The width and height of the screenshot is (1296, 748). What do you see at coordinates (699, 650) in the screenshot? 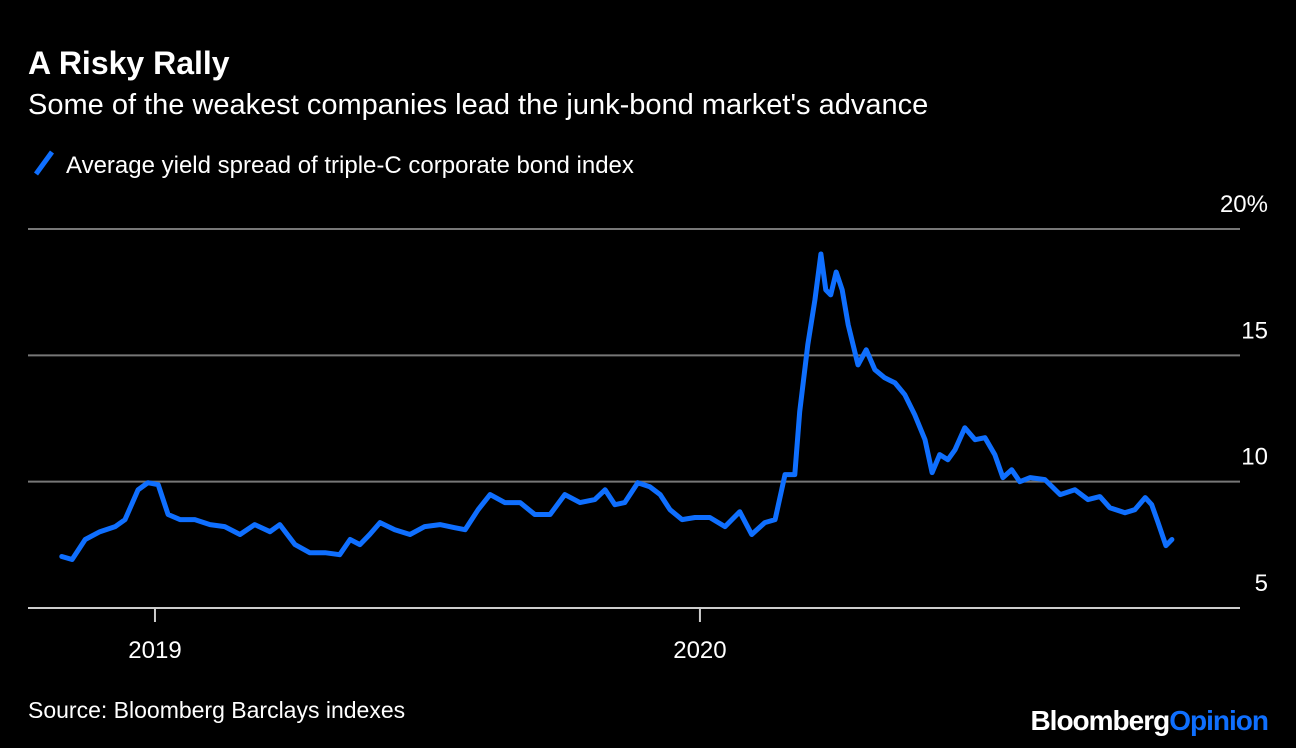
I see `x-tick-label: 2020` at bounding box center [699, 650].